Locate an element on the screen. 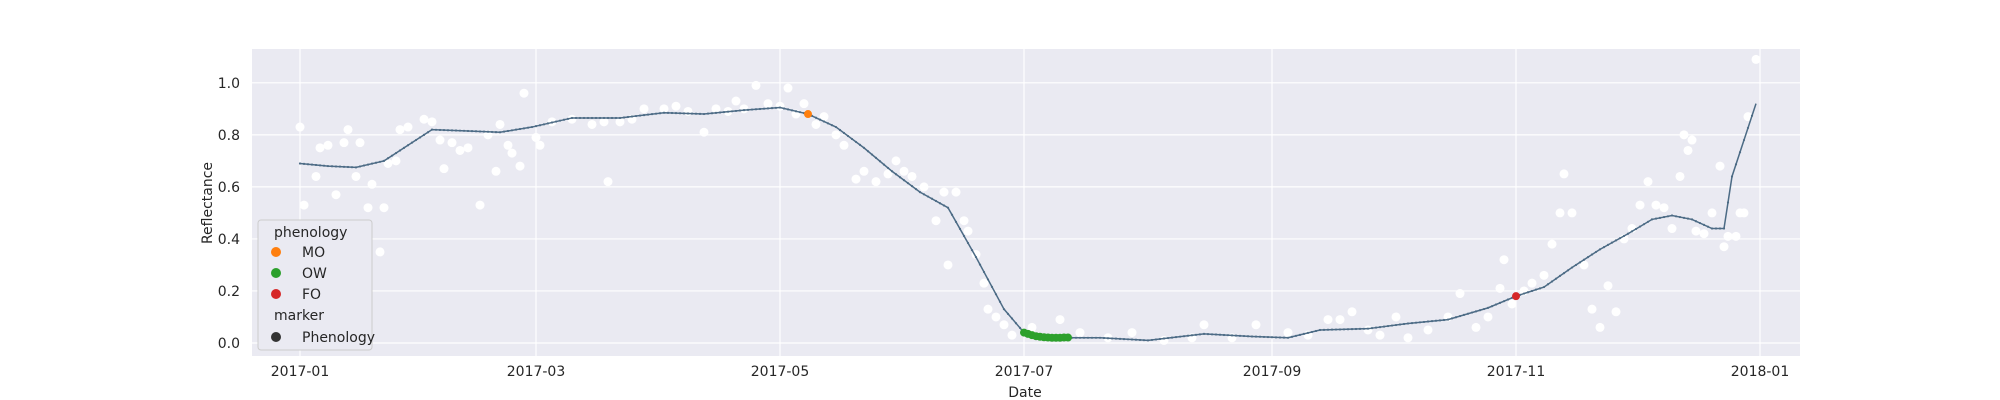  phenology-point-mo is located at coordinates (808, 114).